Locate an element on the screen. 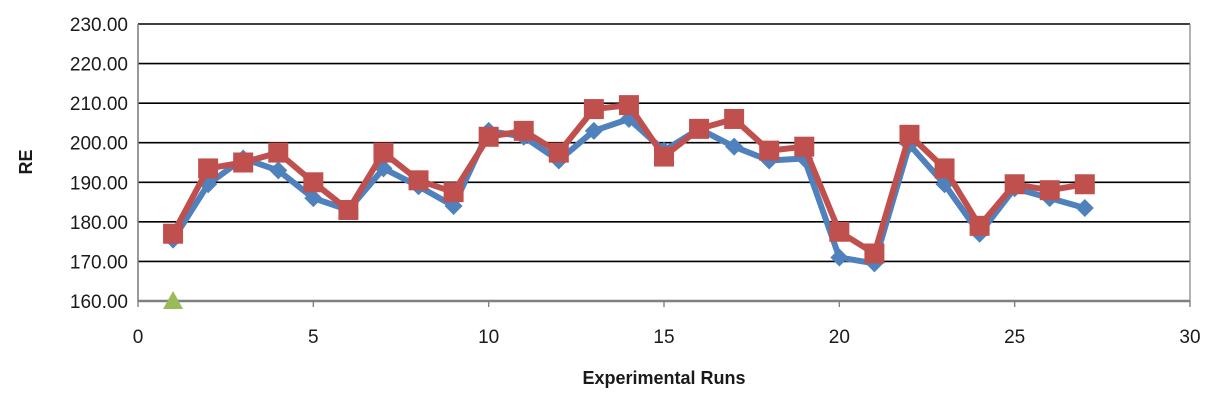  y-tick-label: 210.00 is located at coordinates (99, 104).